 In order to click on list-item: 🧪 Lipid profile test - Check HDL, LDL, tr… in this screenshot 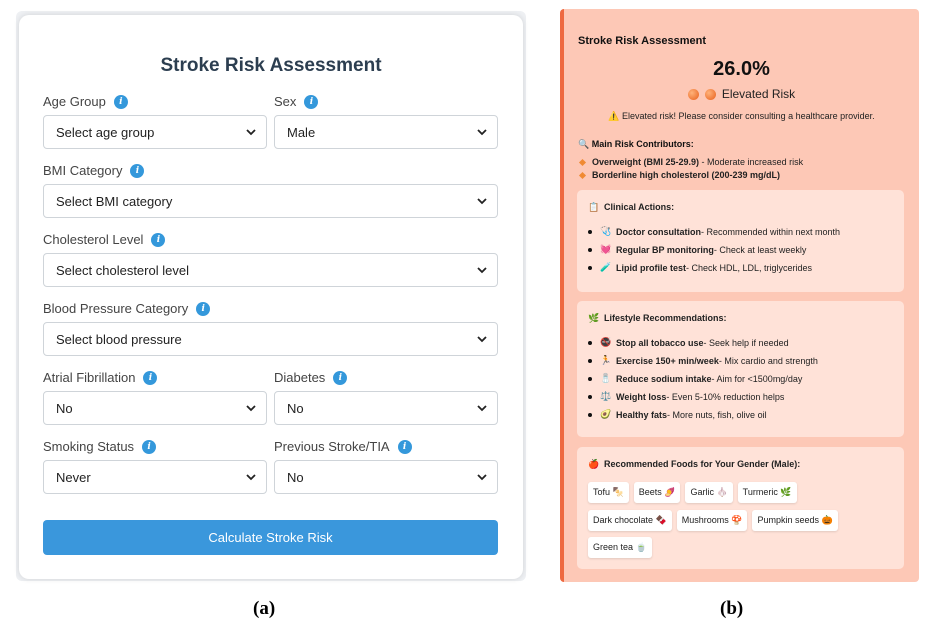, I will do `click(714, 268)`.